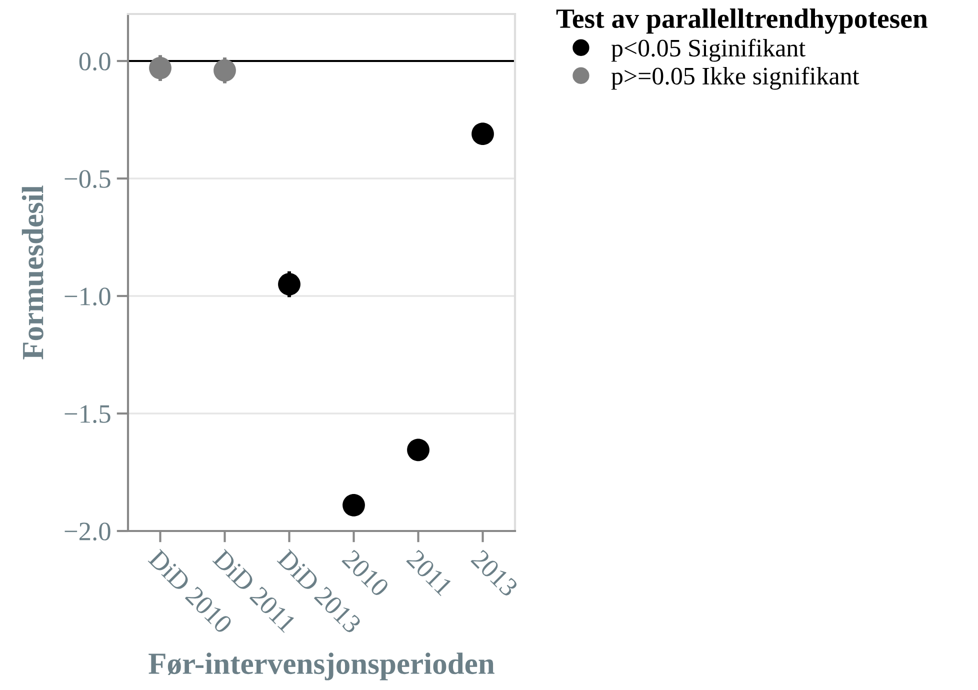 The image size is (978, 690). Describe the element at coordinates (708, 50) in the screenshot. I see `legend-label: p<0.05 Siginifikant` at that location.